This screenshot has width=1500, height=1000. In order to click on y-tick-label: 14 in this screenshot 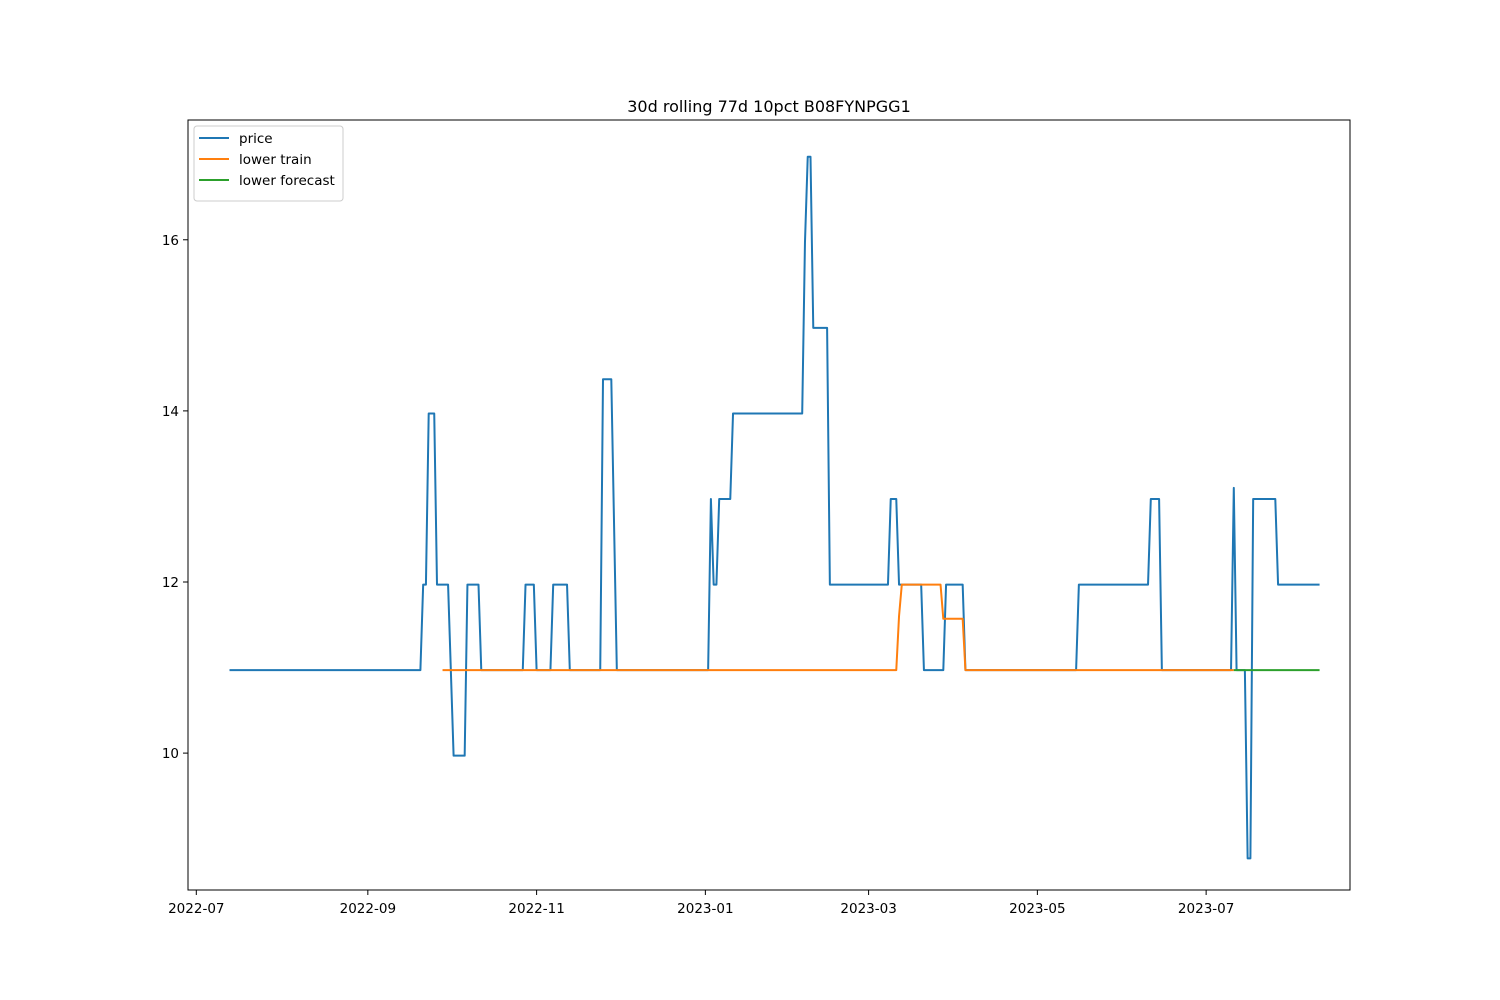, I will do `click(170, 412)`.